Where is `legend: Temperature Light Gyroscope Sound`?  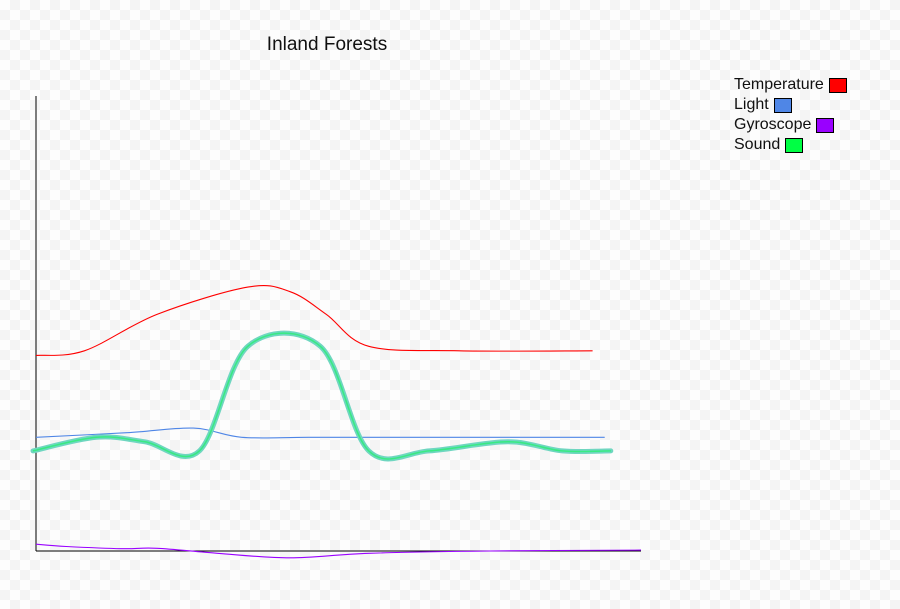
legend: Temperature Light Gyroscope Sound is located at coordinates (790, 115).